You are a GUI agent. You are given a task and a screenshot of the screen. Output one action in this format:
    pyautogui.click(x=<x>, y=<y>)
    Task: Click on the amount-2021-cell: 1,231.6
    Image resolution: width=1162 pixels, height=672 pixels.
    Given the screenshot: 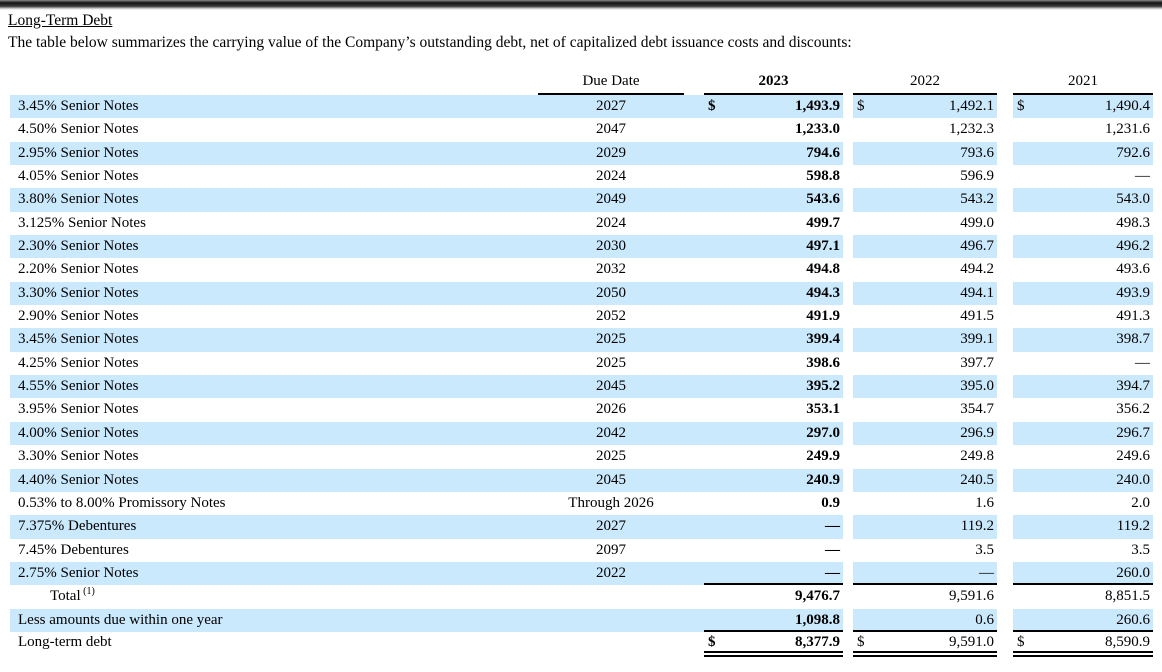 What is the action you would take?
    pyautogui.click(x=1083, y=129)
    